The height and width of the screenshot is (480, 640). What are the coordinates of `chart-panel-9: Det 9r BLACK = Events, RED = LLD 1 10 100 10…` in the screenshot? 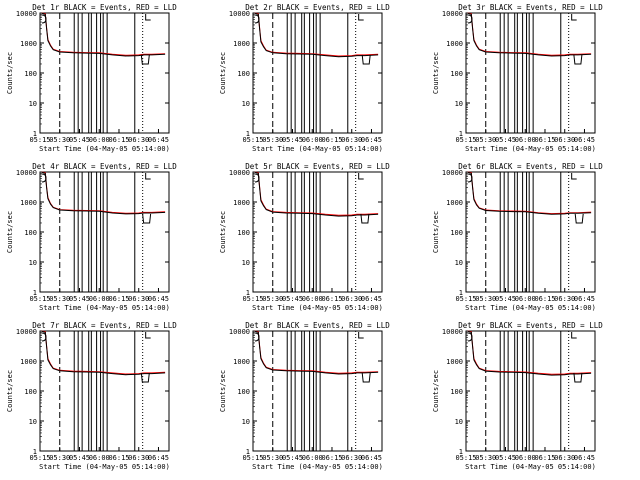 It's located at (517, 396).